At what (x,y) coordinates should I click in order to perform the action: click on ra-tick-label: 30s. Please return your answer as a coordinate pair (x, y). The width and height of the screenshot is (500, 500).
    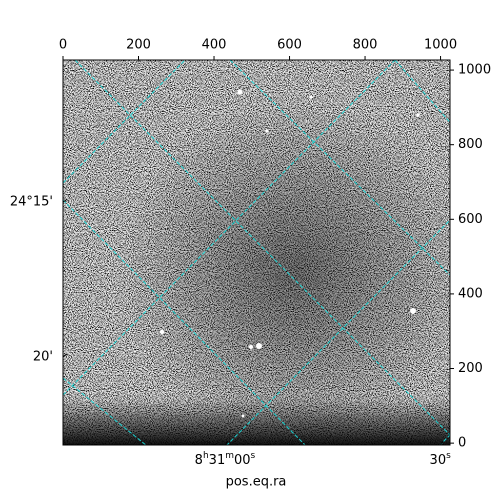
    Looking at the image, I should click on (441, 459).